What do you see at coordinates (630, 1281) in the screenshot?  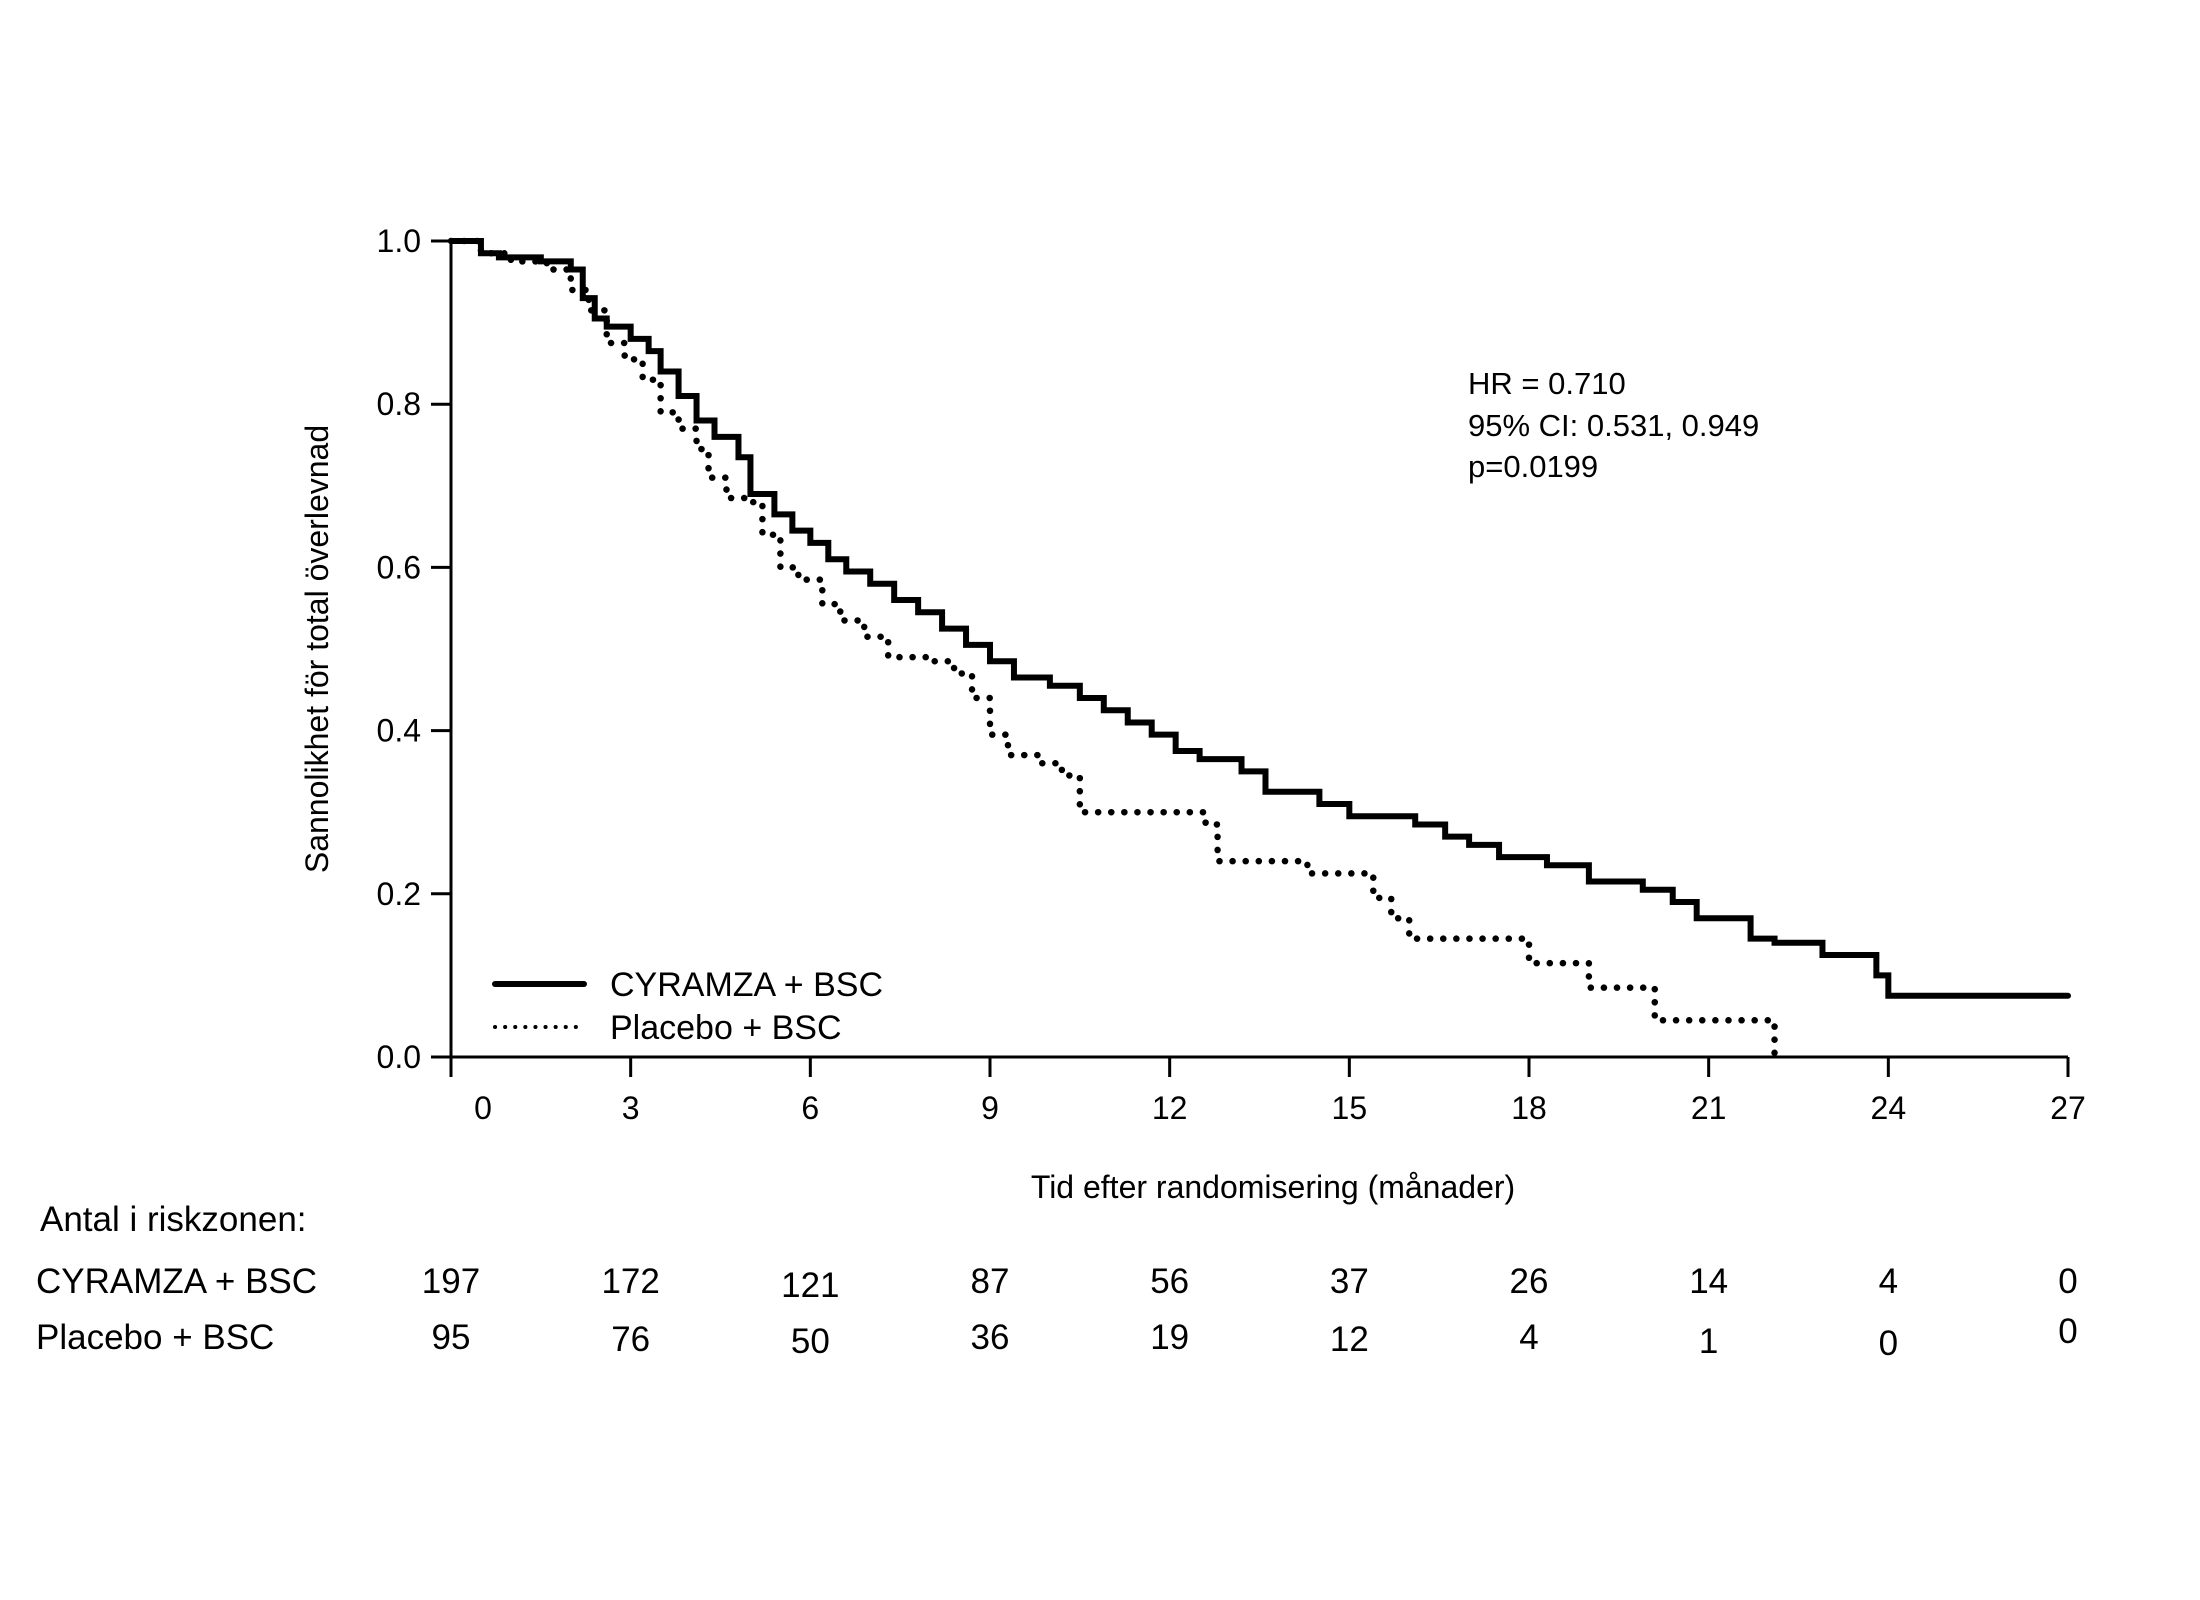 I see `risk-value: 172` at bounding box center [630, 1281].